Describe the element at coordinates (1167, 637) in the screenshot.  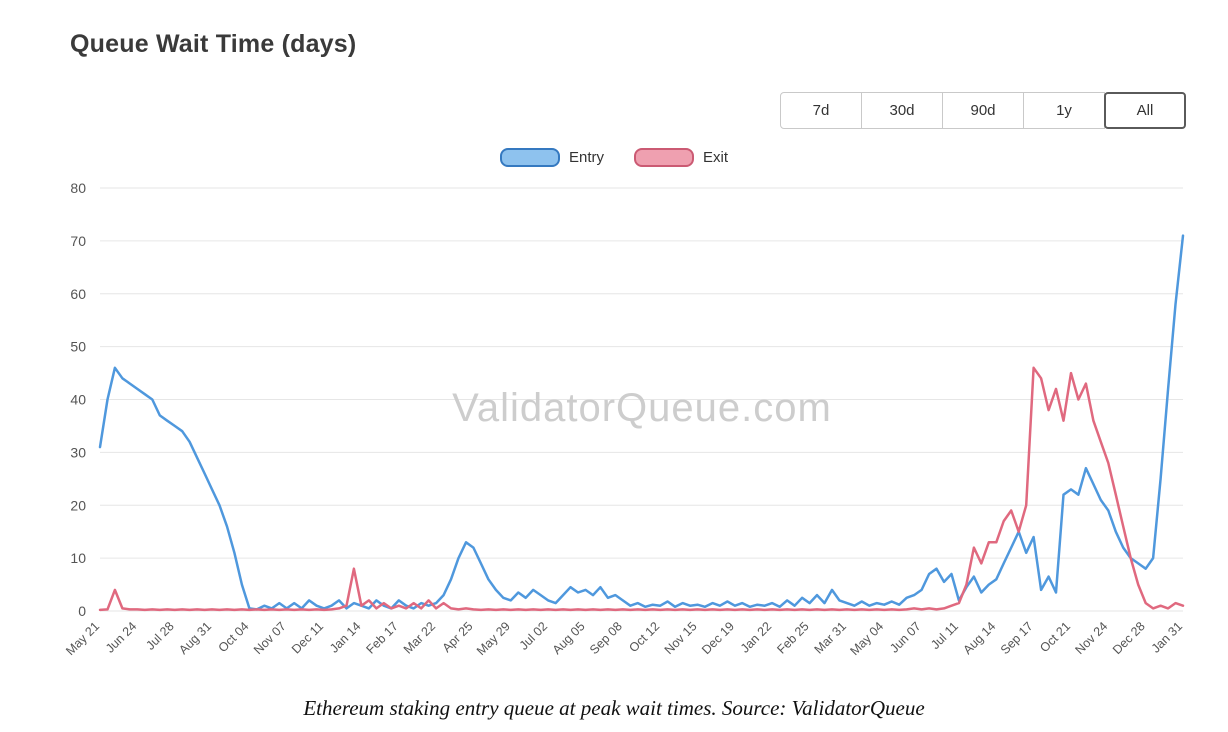
I see `x-axis-label: Jan 31` at that location.